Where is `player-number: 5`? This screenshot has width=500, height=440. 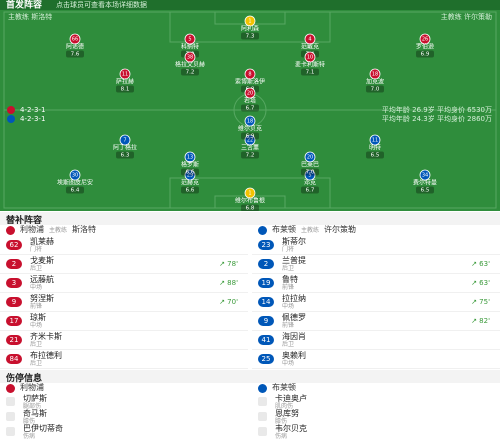 player-number: 5 is located at coordinates (309, 176).